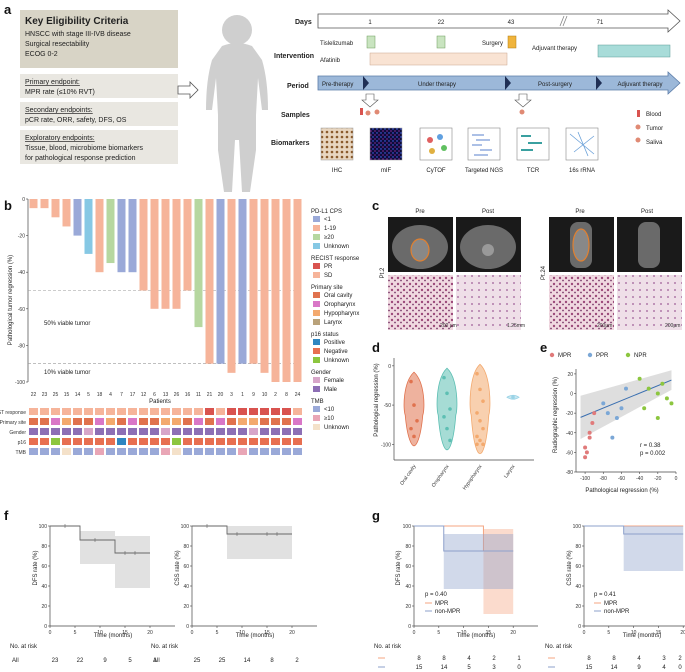 The height and width of the screenshot is (672, 685). What do you see at coordinates (130, 661) in the screenshot?
I see `risk-count: 5` at bounding box center [130, 661].